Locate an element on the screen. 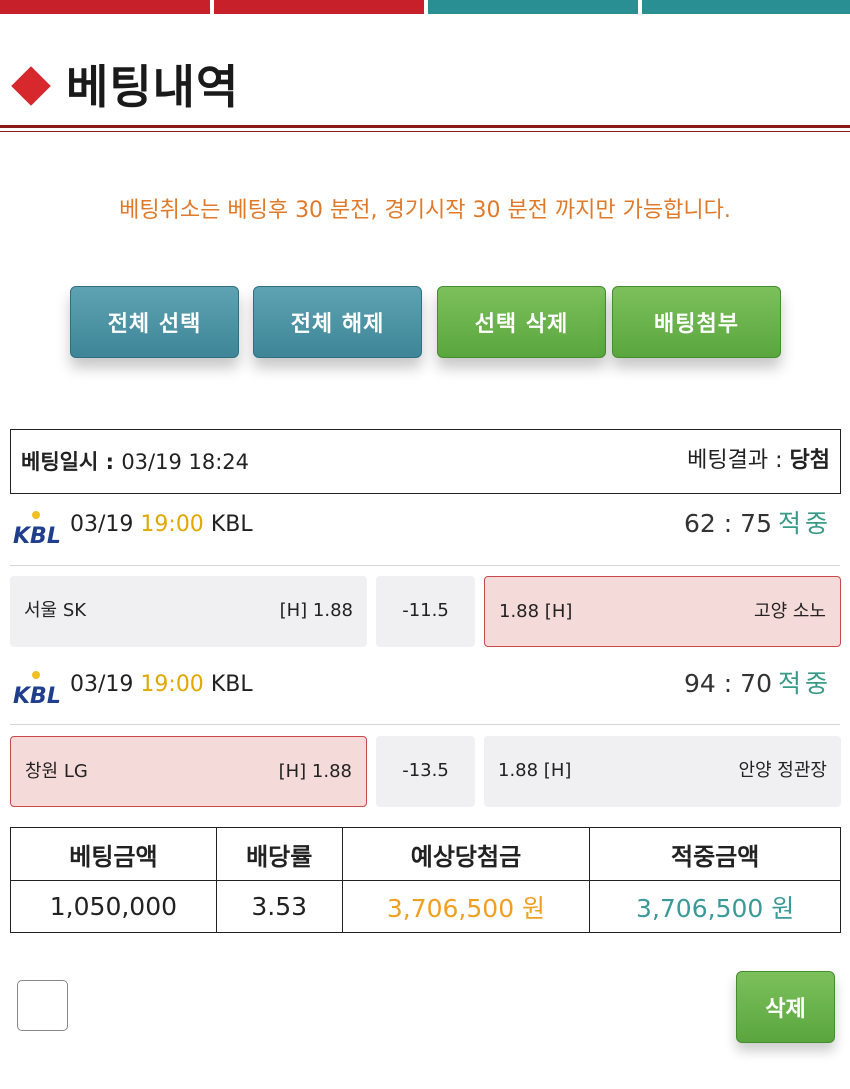  game-score-1: 62 : 75 적중 is located at coordinates (758, 524).